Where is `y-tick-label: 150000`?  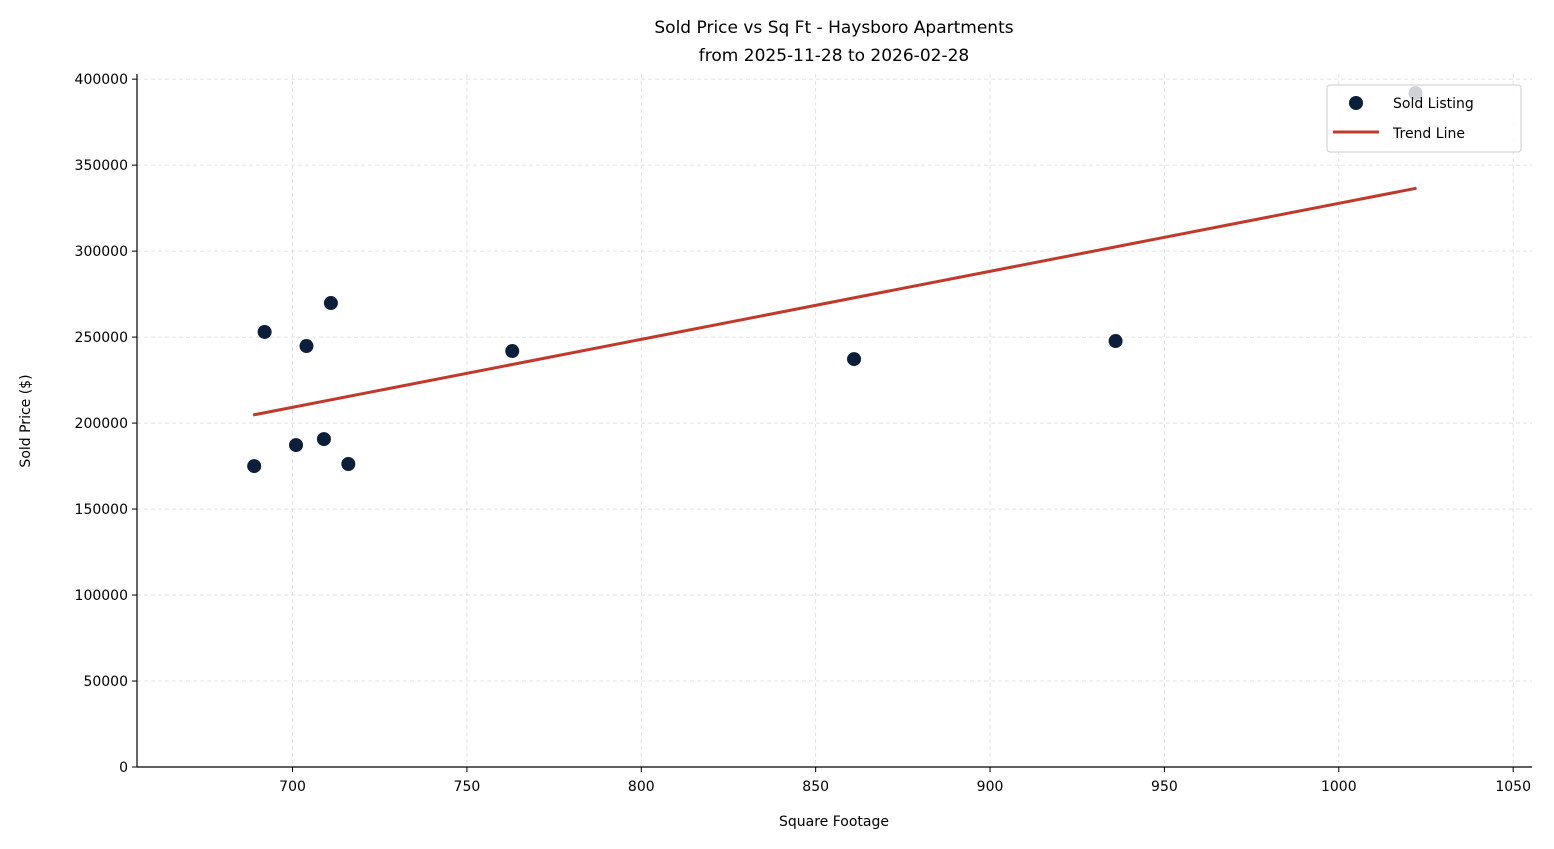 y-tick-label: 150000 is located at coordinates (101, 510).